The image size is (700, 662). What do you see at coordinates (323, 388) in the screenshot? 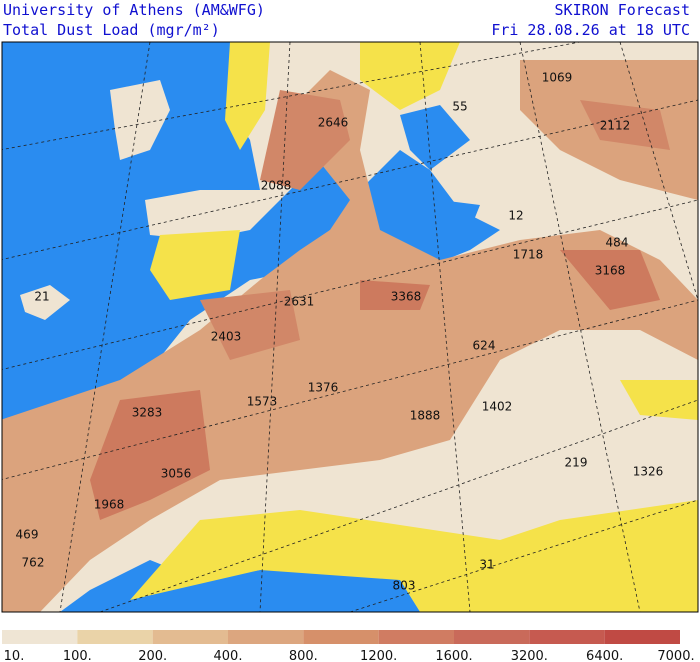
I see `map-label: 1376` at bounding box center [323, 388].